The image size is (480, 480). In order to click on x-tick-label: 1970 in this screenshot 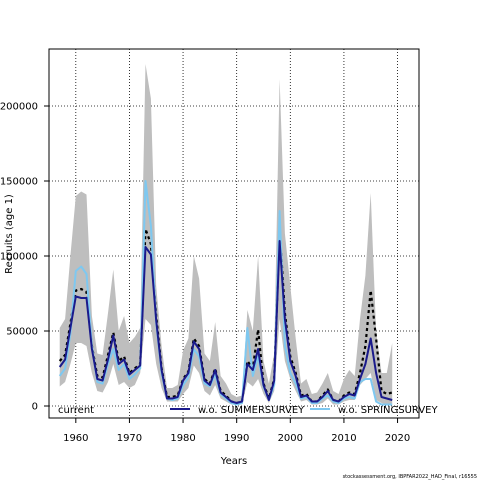, I will do `click(129, 438)`.